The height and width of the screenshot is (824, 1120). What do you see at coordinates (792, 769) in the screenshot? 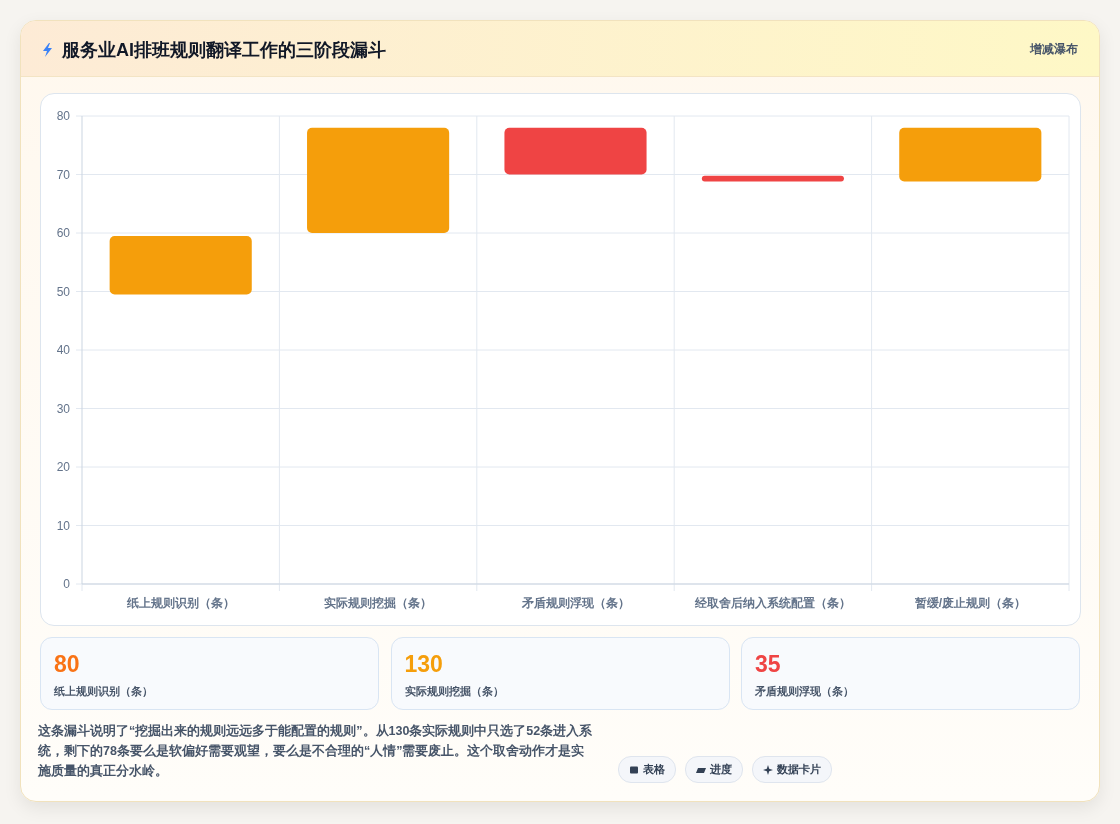
I see `button: 数据卡片` at bounding box center [792, 769].